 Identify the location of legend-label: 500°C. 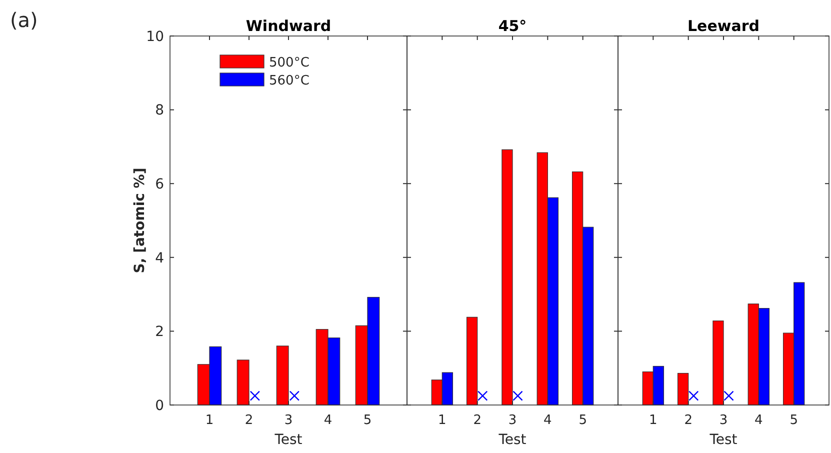
(289, 63).